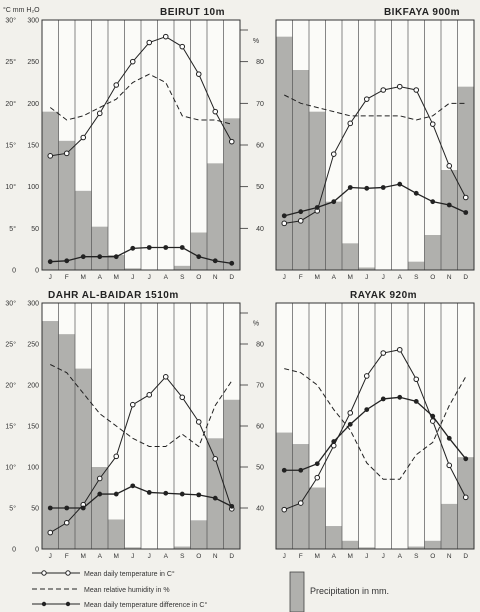 This screenshot has height=612, width=480. I want to click on difference-point-nov, so click(449, 205).